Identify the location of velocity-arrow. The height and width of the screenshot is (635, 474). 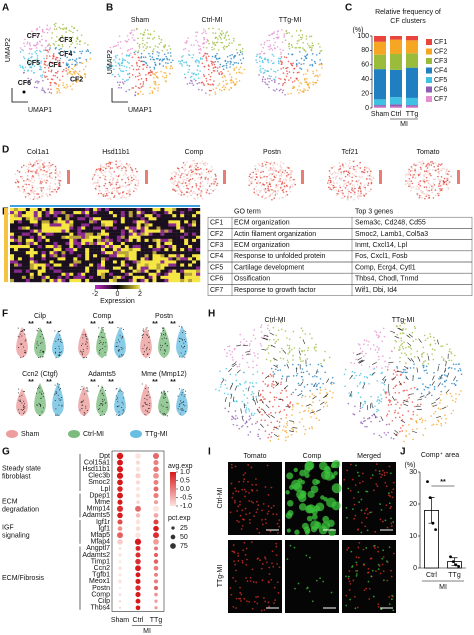
(262, 425).